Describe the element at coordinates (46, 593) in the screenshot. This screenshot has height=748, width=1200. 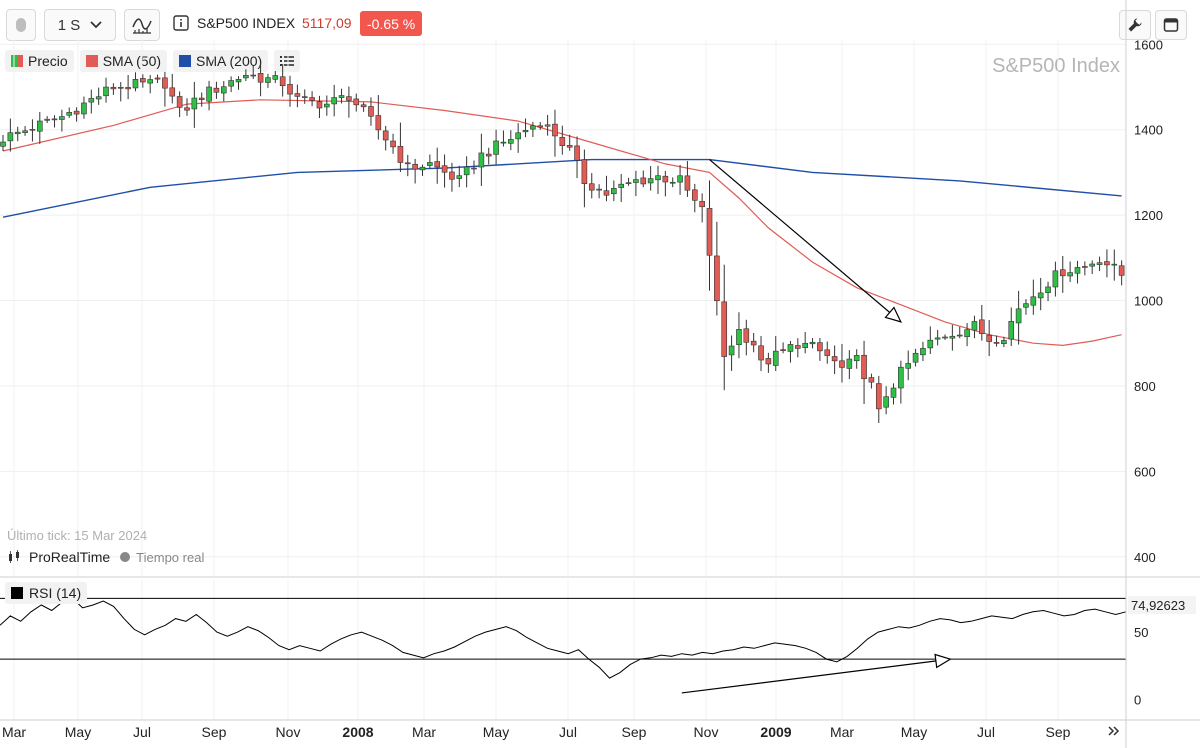
I see `rsi-legend: RSI (14)` at that location.